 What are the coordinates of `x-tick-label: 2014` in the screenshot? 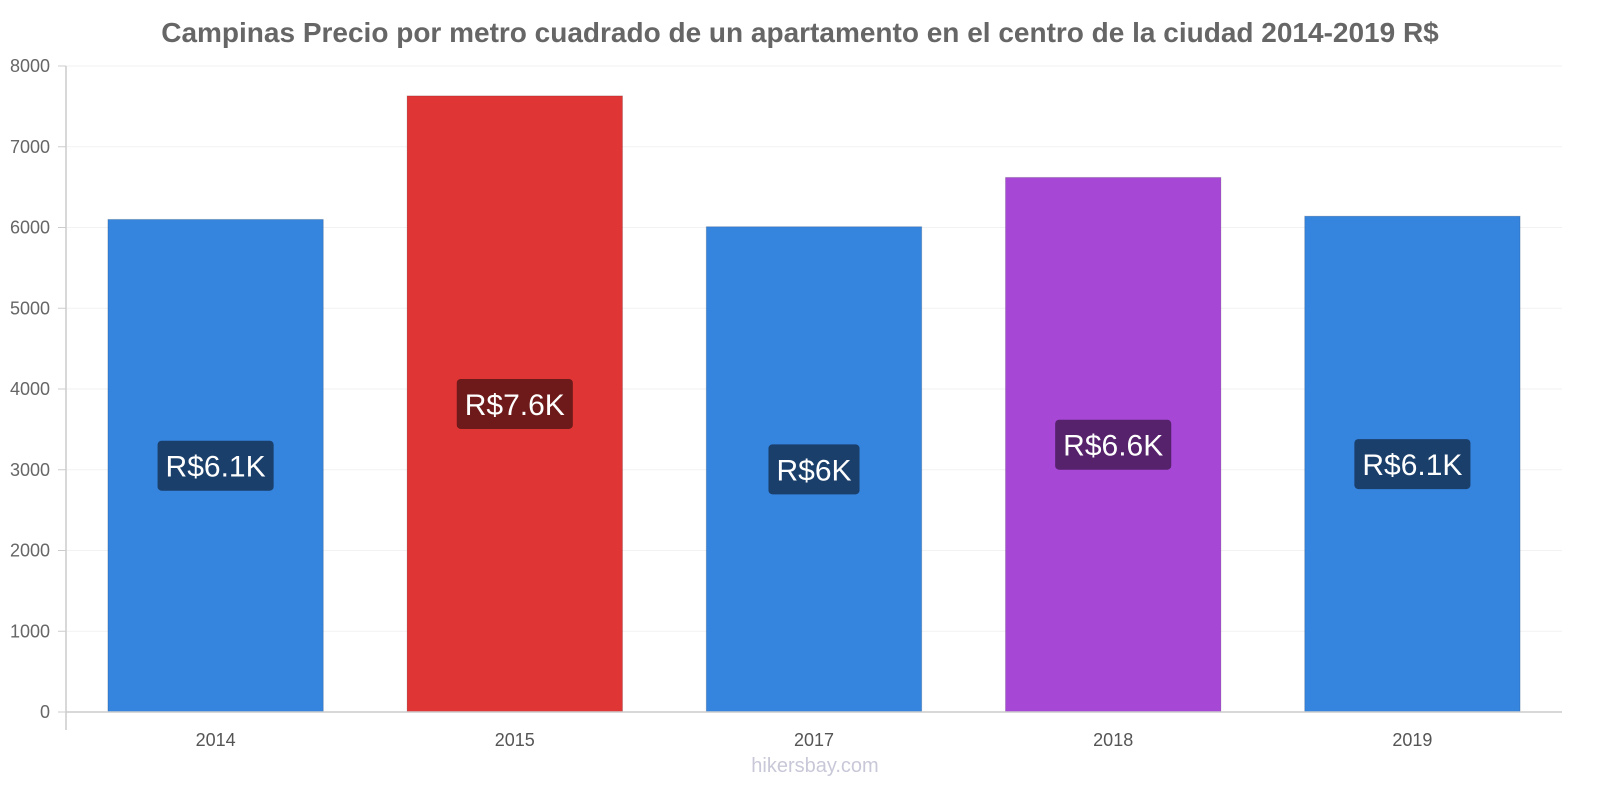 It's located at (216, 740).